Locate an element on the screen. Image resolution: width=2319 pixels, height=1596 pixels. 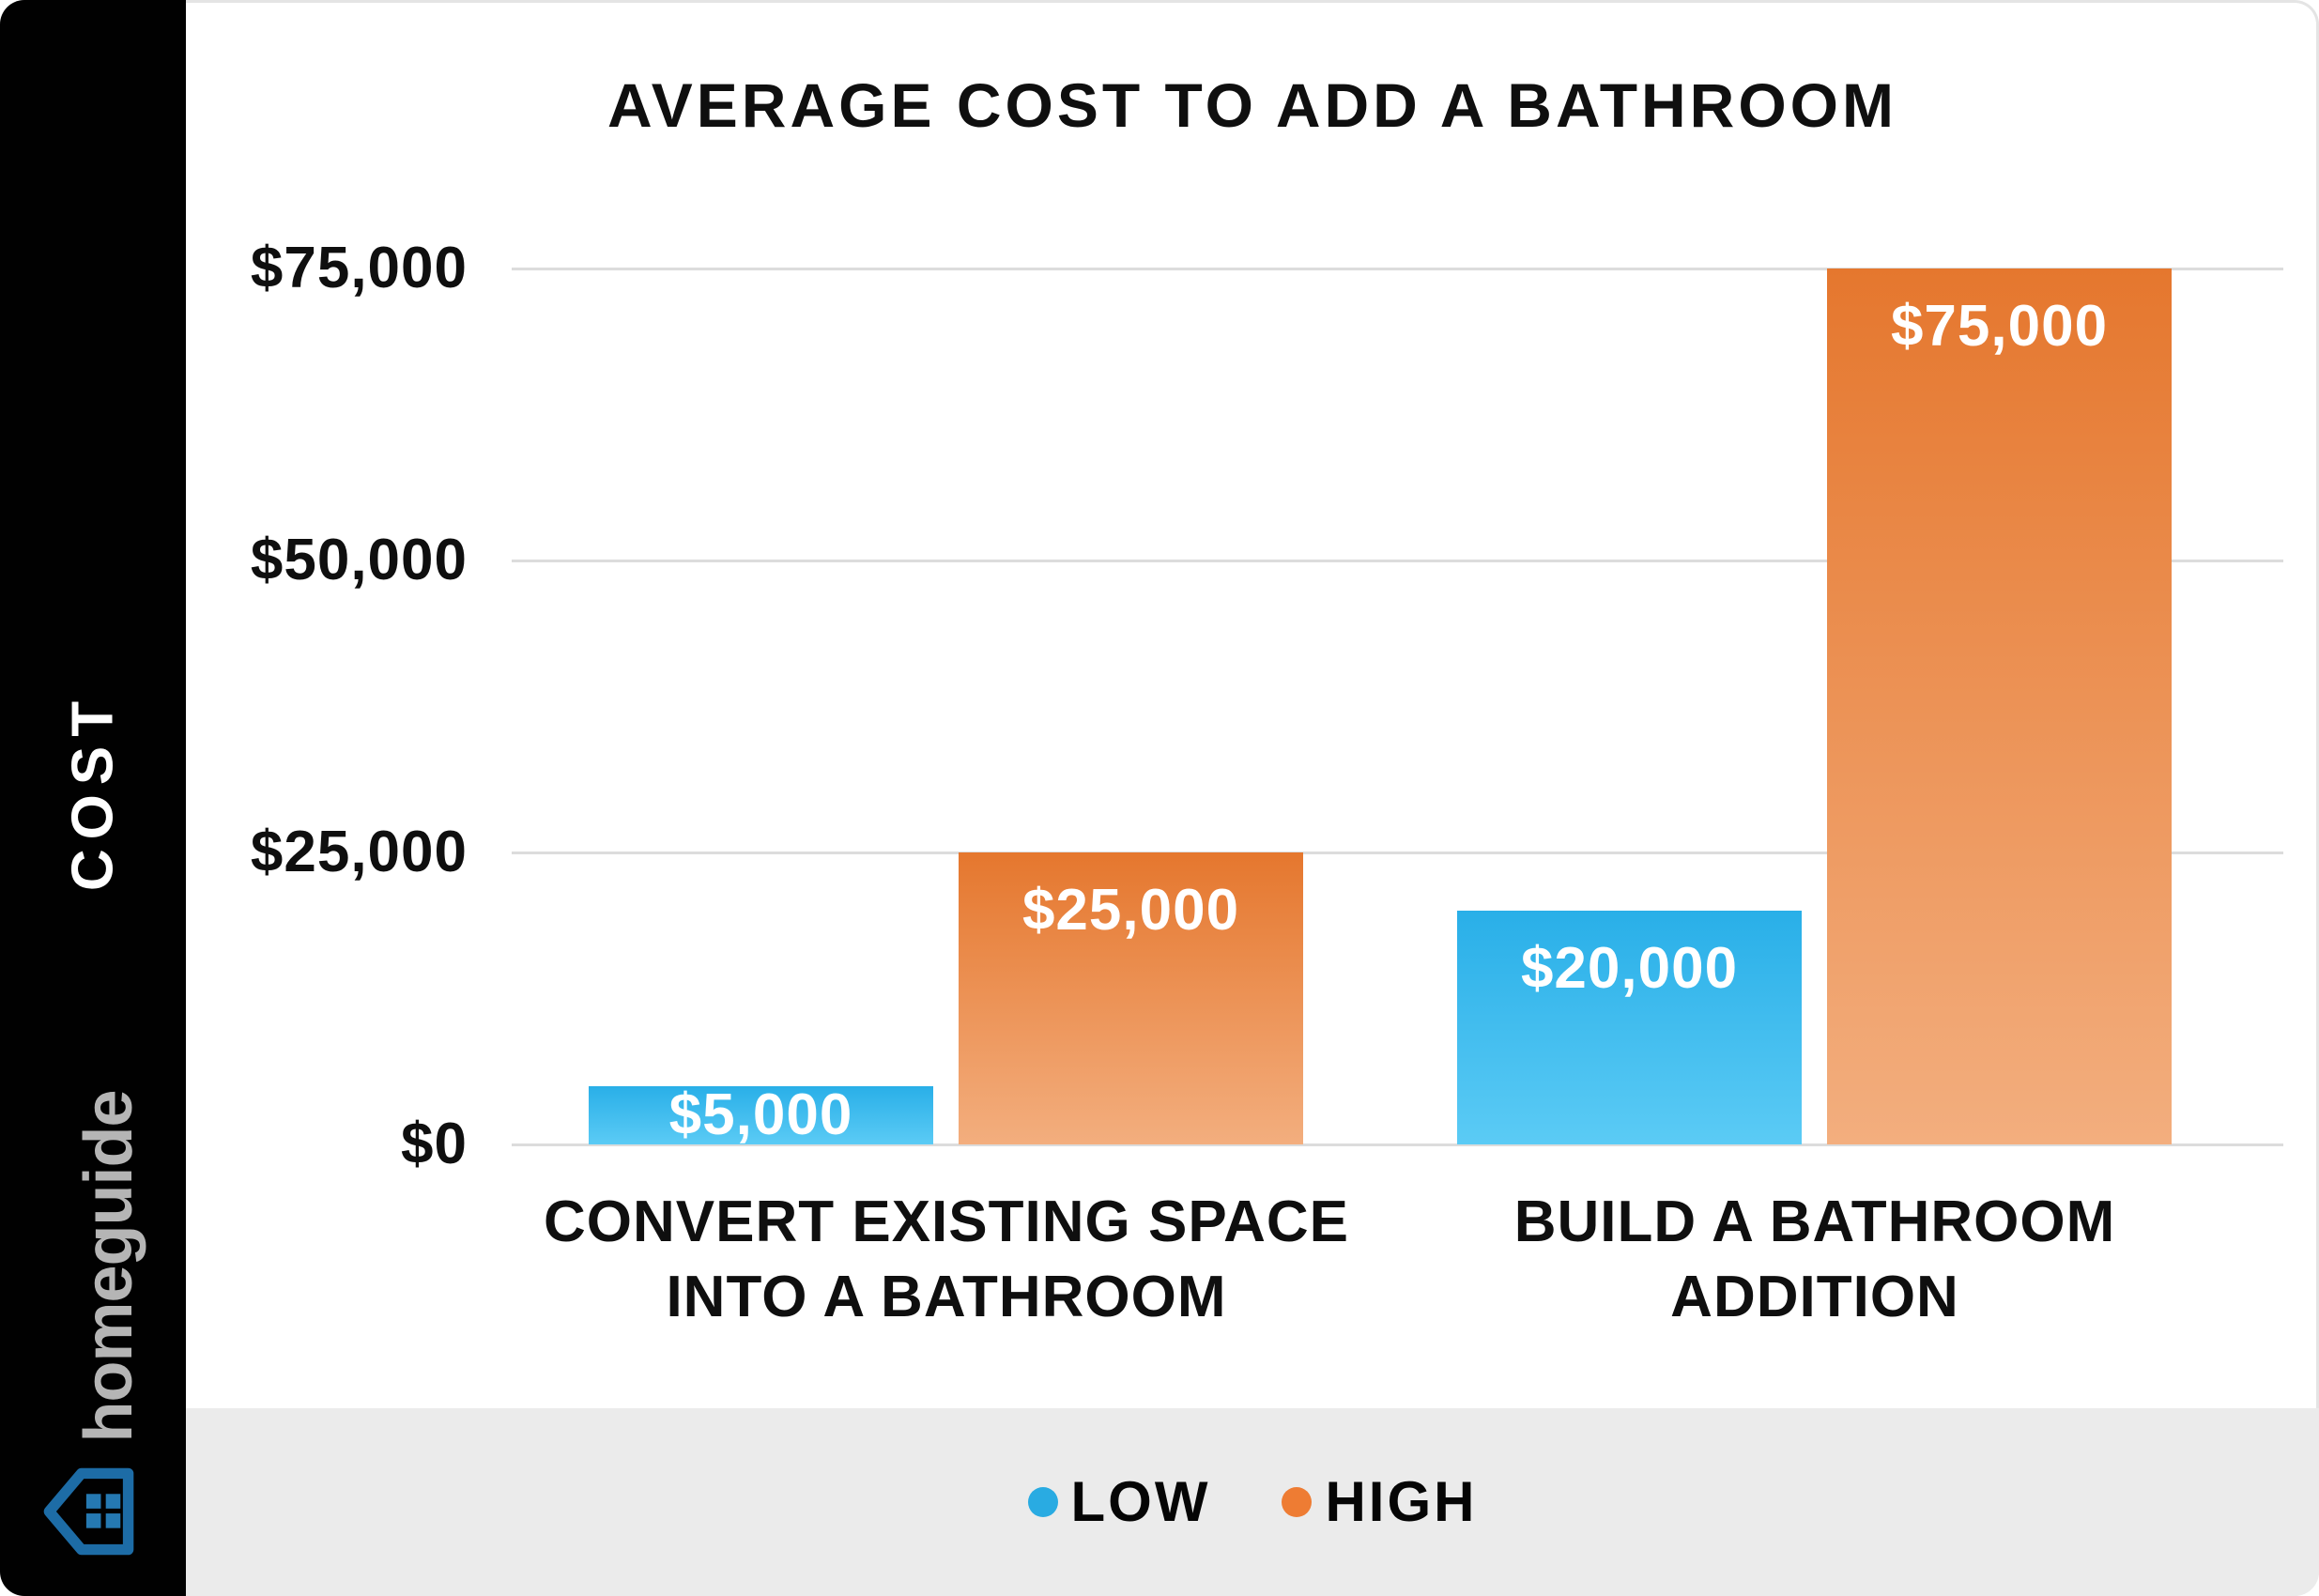
y-tick-label-75000: $75,000 is located at coordinates (359, 268).